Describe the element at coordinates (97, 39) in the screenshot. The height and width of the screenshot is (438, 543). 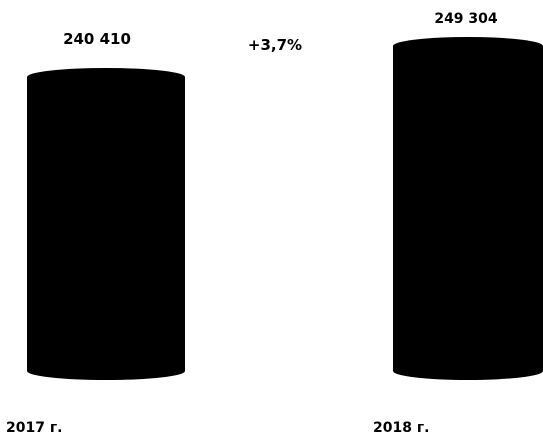
I see `value-label-2017: 240 410` at that location.